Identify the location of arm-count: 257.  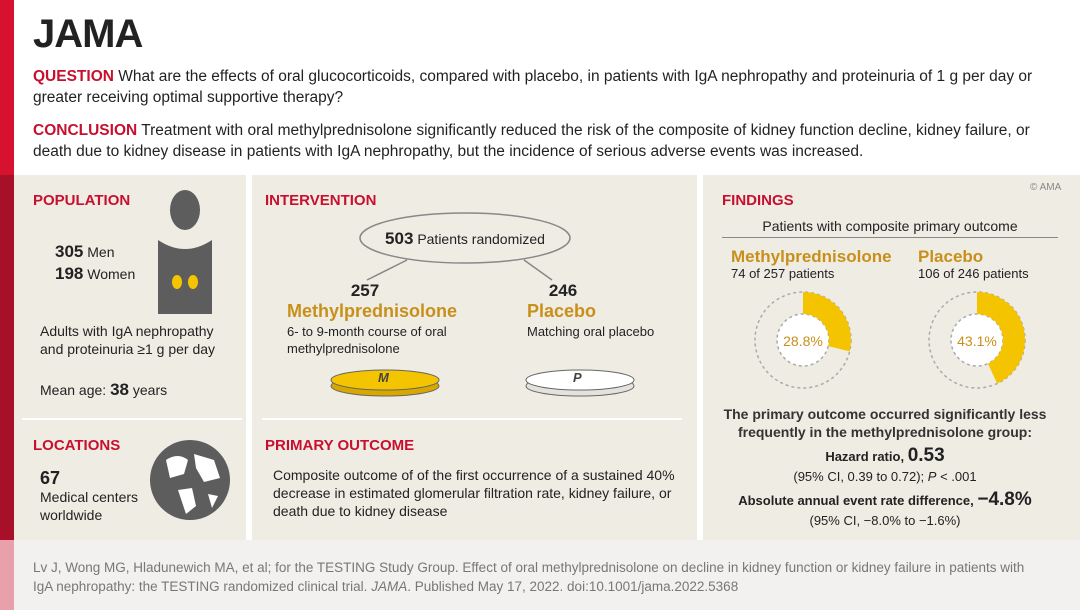
(365, 290).